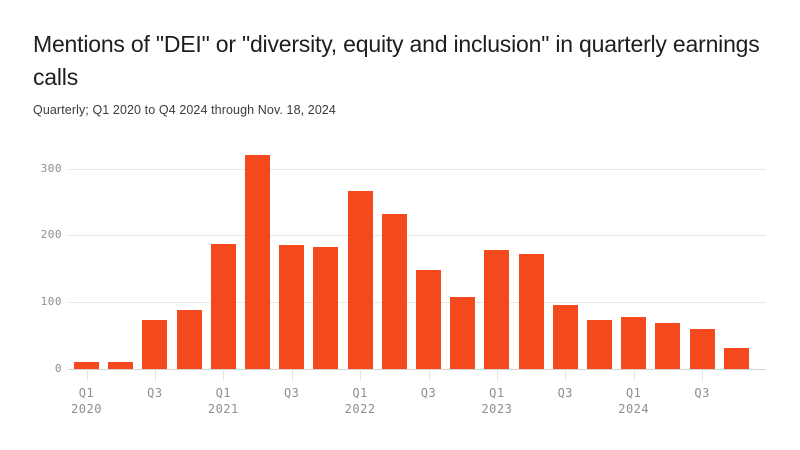 This screenshot has height=450, width=800. Describe the element at coordinates (634, 409) in the screenshot. I see `x-tick-label-year: 2024` at that location.